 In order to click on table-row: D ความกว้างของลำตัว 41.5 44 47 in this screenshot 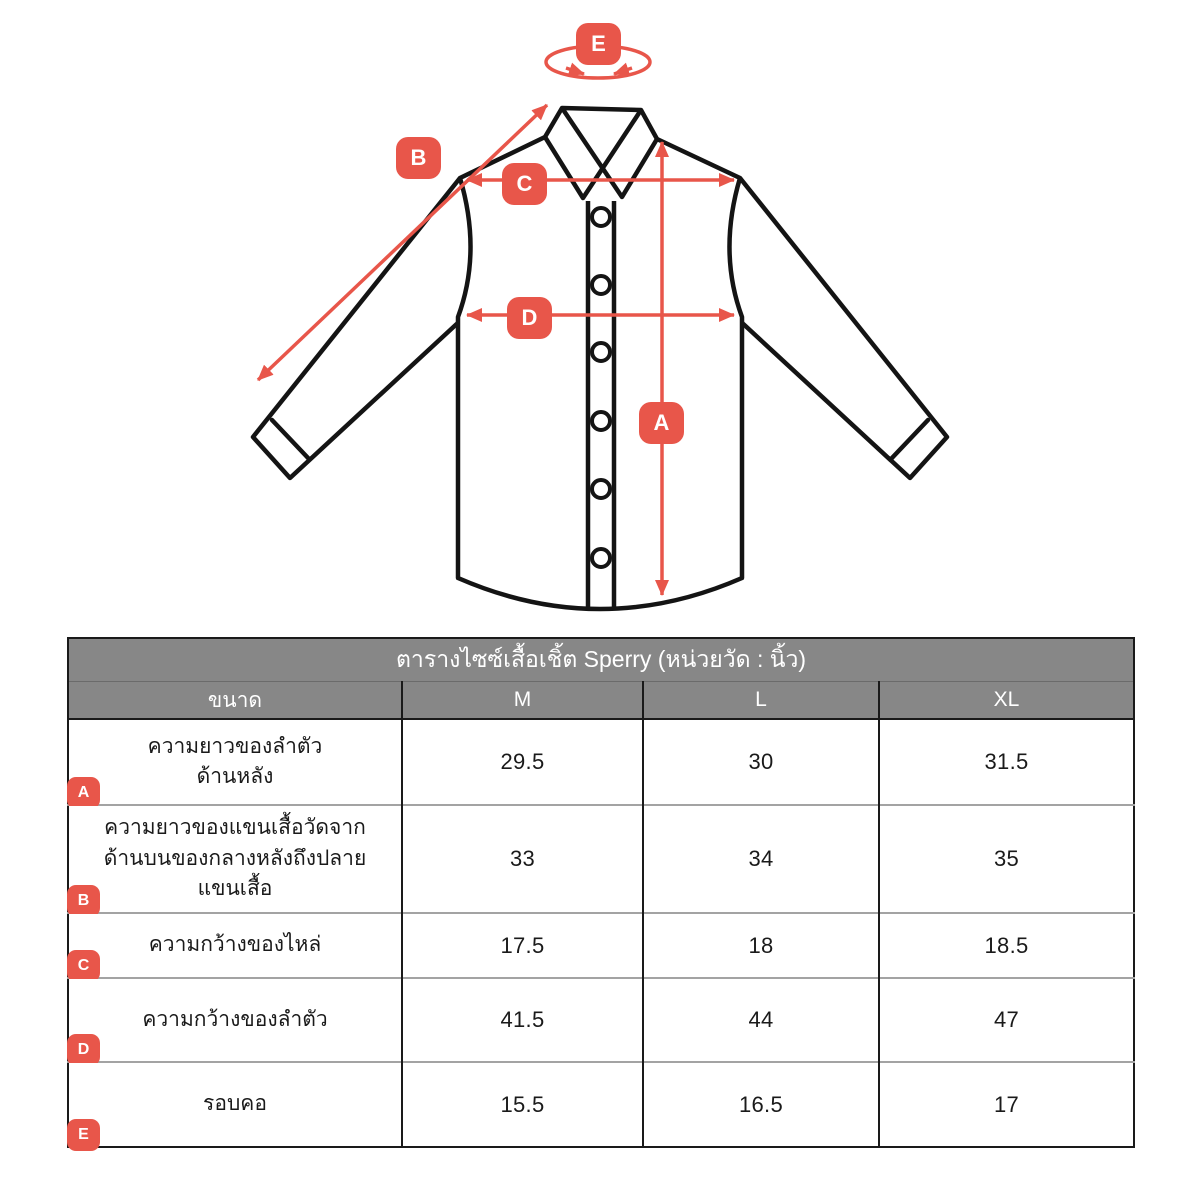, I will do `click(601, 1021)`.